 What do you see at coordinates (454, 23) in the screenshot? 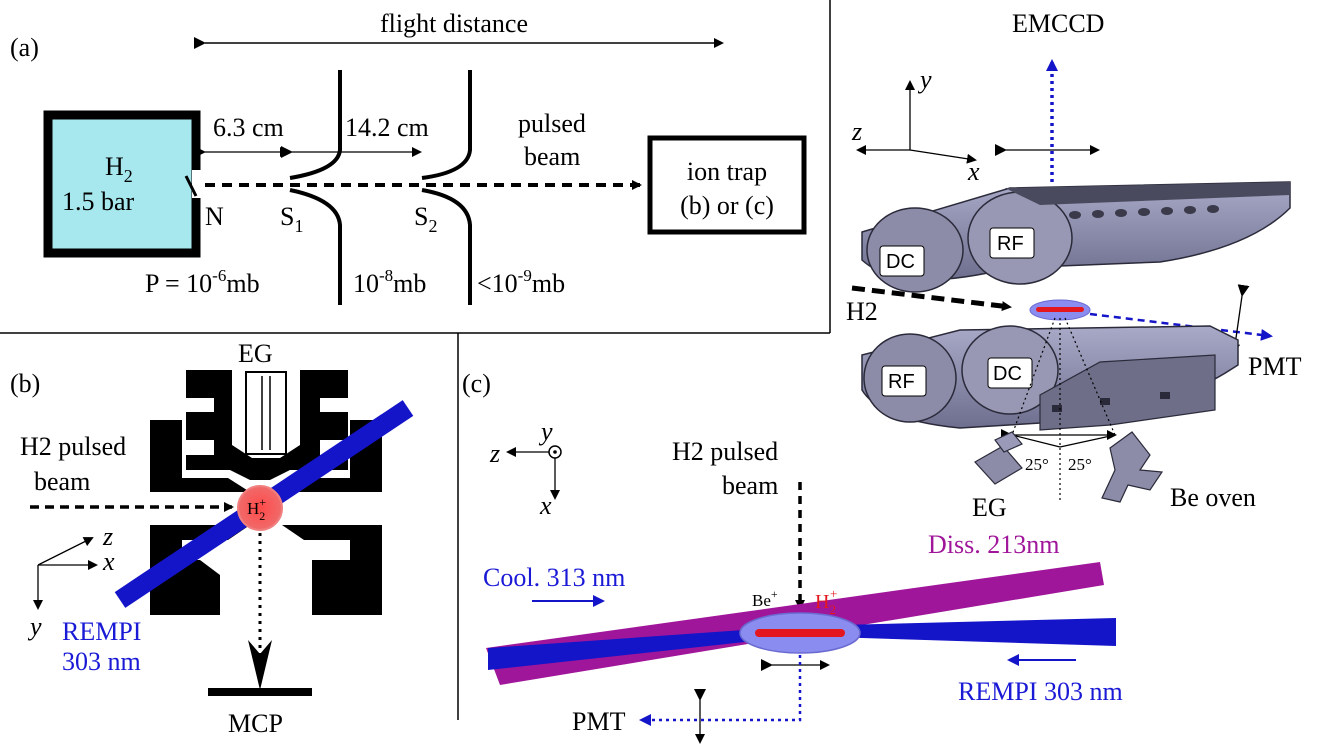
I see `flight-distance-label: flight distance` at bounding box center [454, 23].